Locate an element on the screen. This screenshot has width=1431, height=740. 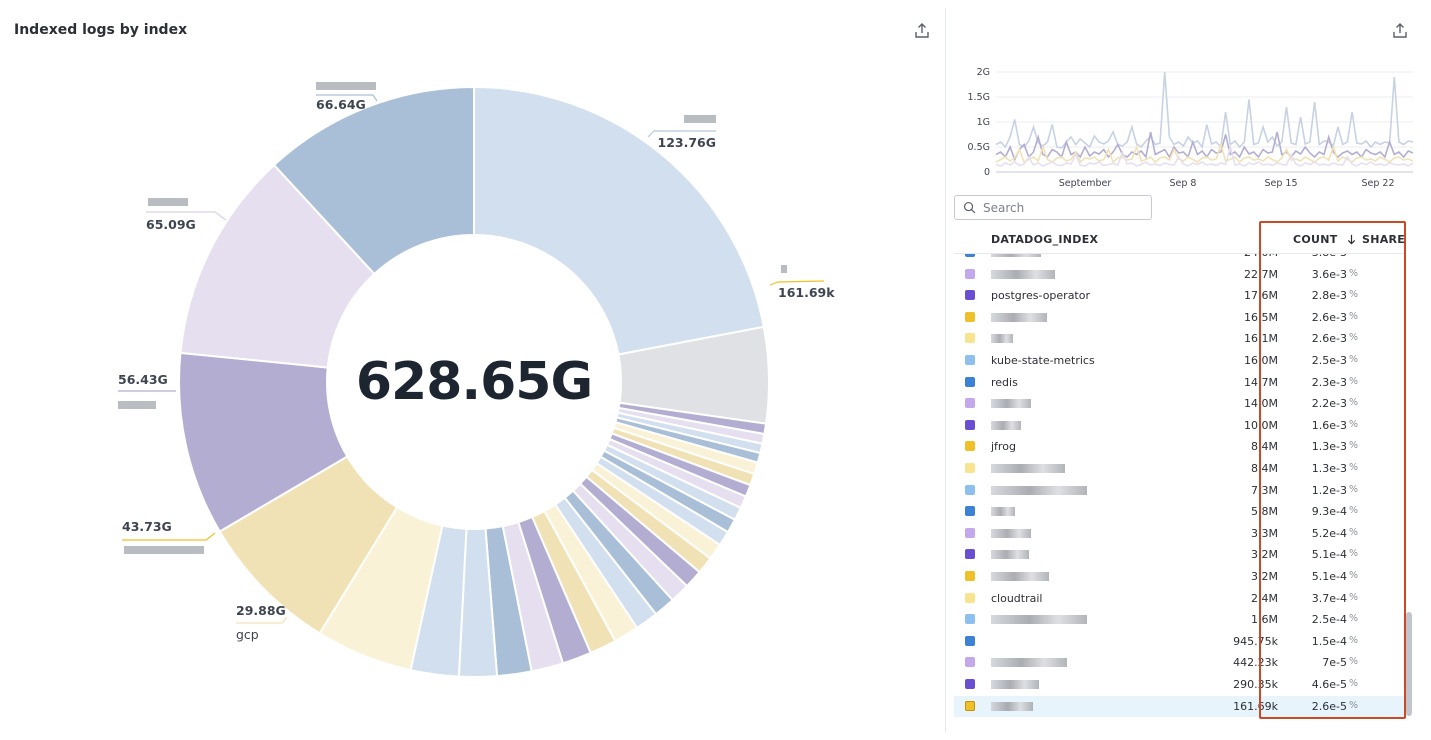
y-tick-label: 2G is located at coordinates (983, 72).